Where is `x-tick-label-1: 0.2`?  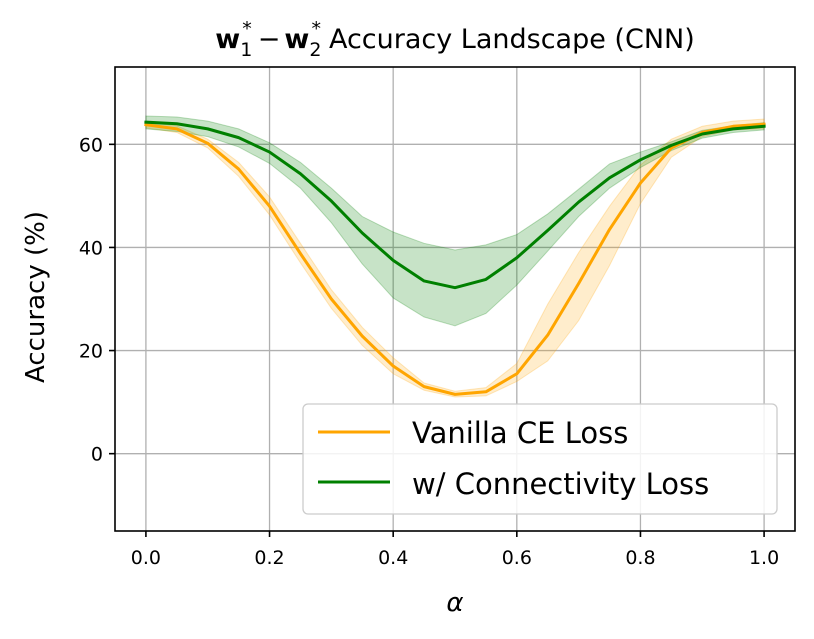
x-tick-label-1: 0.2 is located at coordinates (269, 558).